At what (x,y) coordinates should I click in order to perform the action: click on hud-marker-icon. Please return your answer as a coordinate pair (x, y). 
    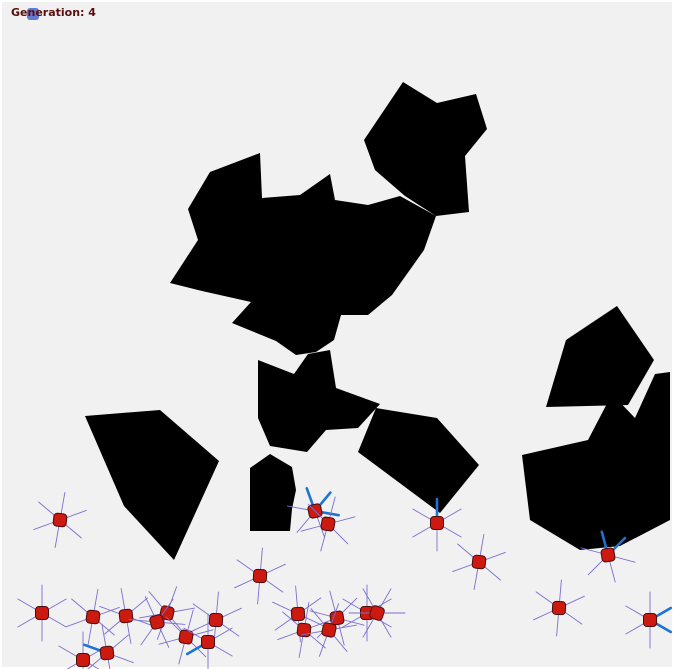
    Looking at the image, I should click on (33, 14).